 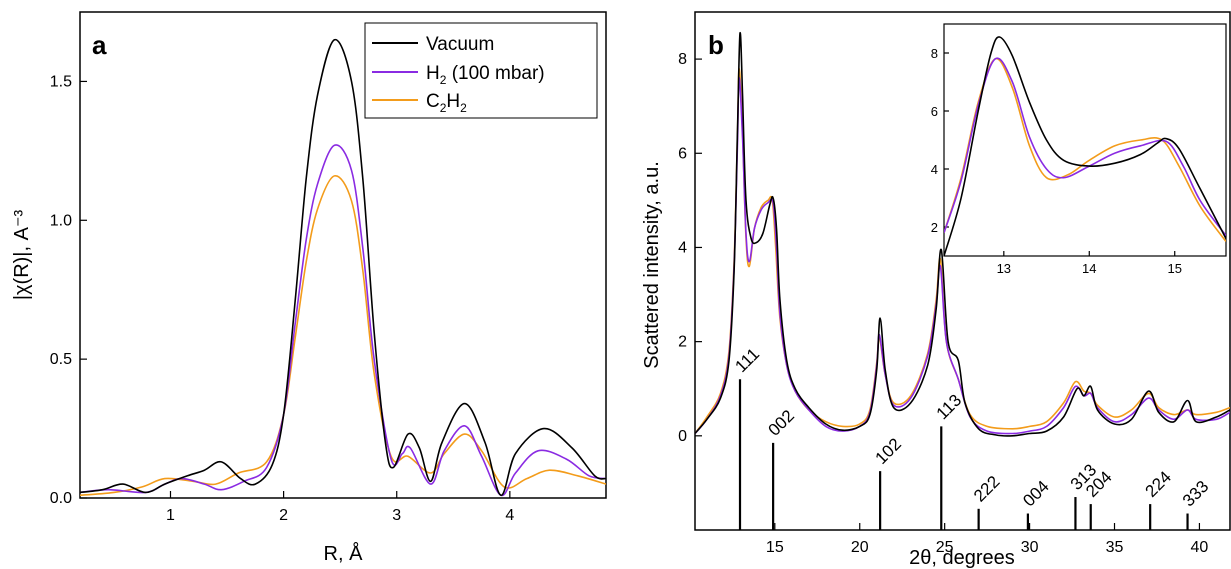 What do you see at coordinates (485, 75) in the screenshot?
I see `legend-label-h2: H2 (100 mbar)` at bounding box center [485, 75].